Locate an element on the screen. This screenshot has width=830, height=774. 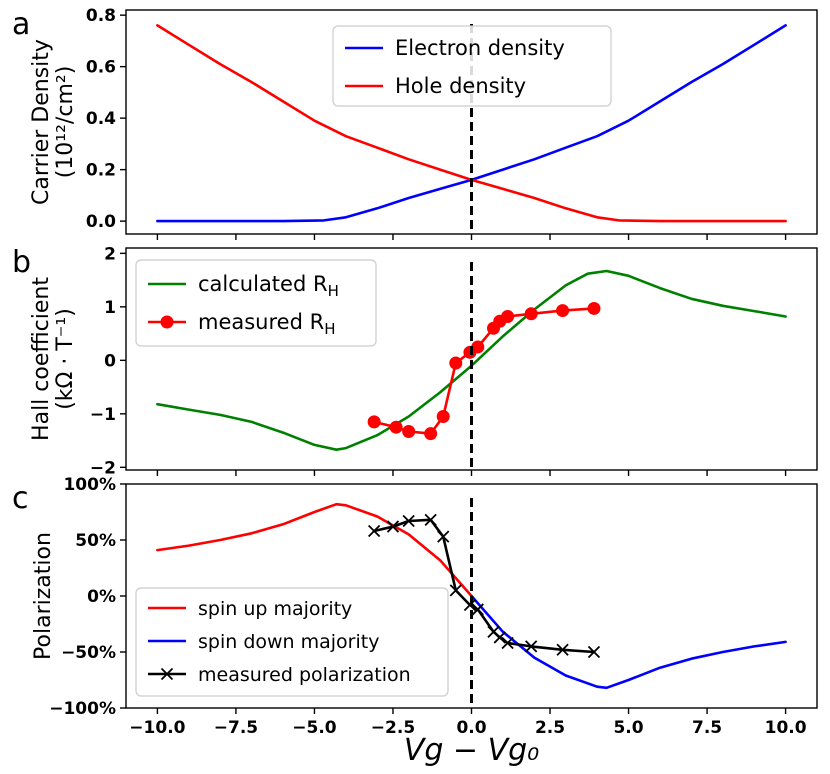
legend-label-c-2: measured polarization is located at coordinates (304, 675).